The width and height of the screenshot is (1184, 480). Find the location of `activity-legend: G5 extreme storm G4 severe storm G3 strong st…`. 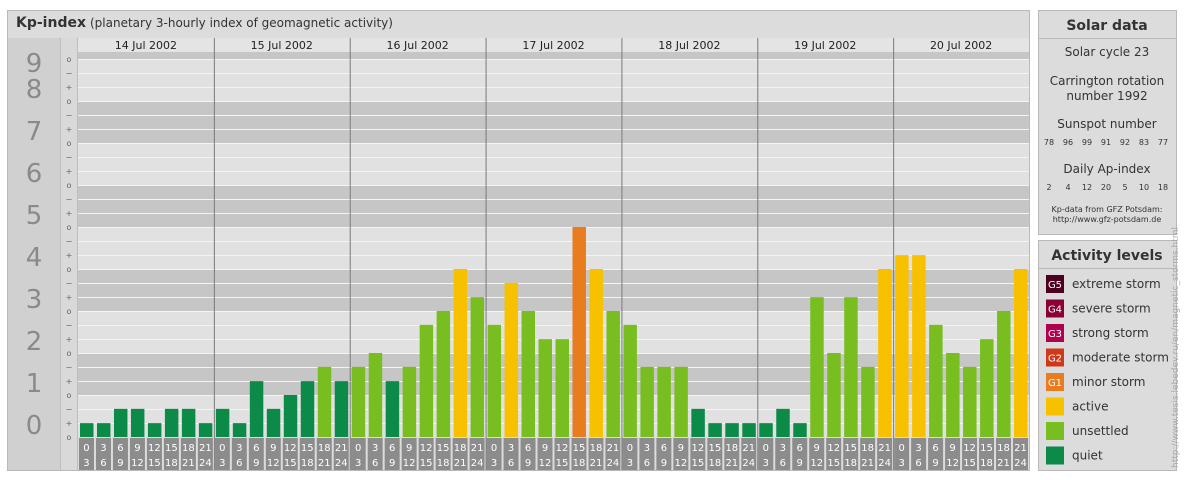

activity-legend: G5 extreme storm G4 severe storm G3 strong st… is located at coordinates (1107, 370).